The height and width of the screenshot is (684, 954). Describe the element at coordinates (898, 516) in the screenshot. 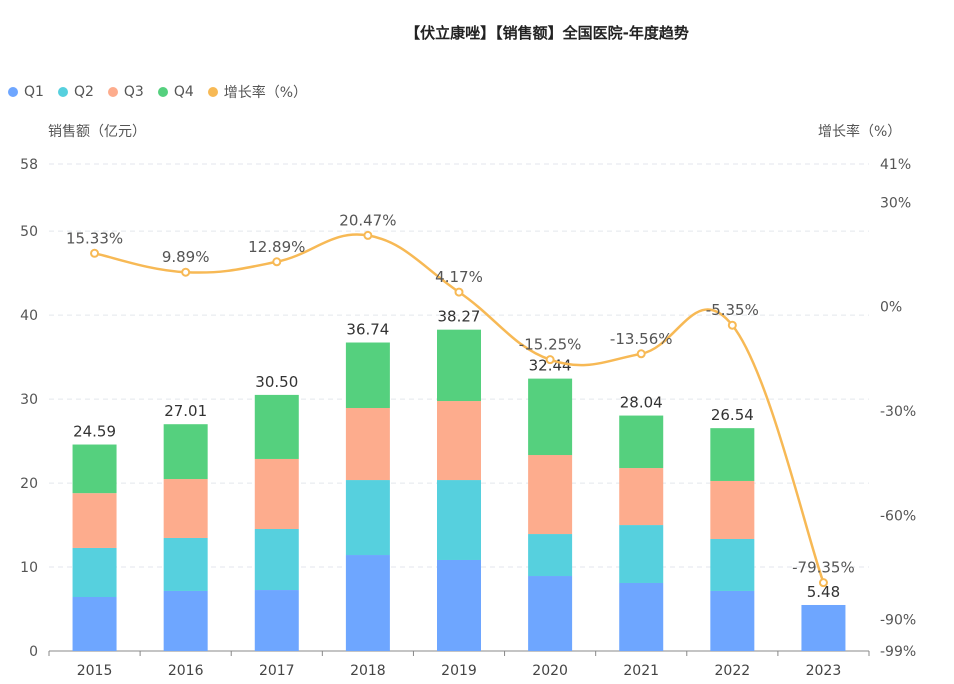

I see `y2-tick-label: -60%` at that location.